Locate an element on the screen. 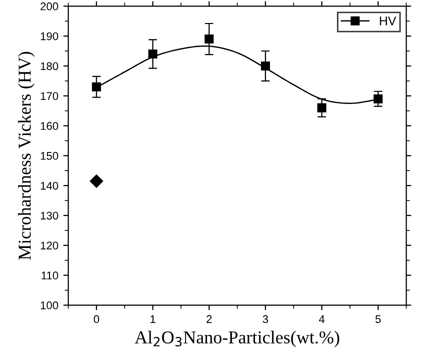 The image size is (435, 362). x-tick-label: 0 is located at coordinates (97, 319).